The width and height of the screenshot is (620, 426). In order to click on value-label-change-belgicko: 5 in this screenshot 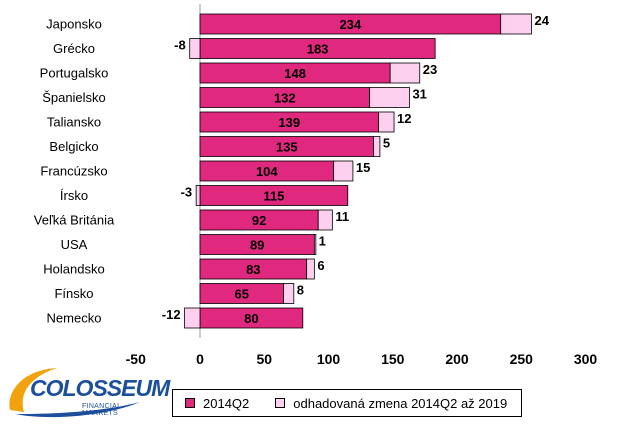, I will do `click(386, 143)`.